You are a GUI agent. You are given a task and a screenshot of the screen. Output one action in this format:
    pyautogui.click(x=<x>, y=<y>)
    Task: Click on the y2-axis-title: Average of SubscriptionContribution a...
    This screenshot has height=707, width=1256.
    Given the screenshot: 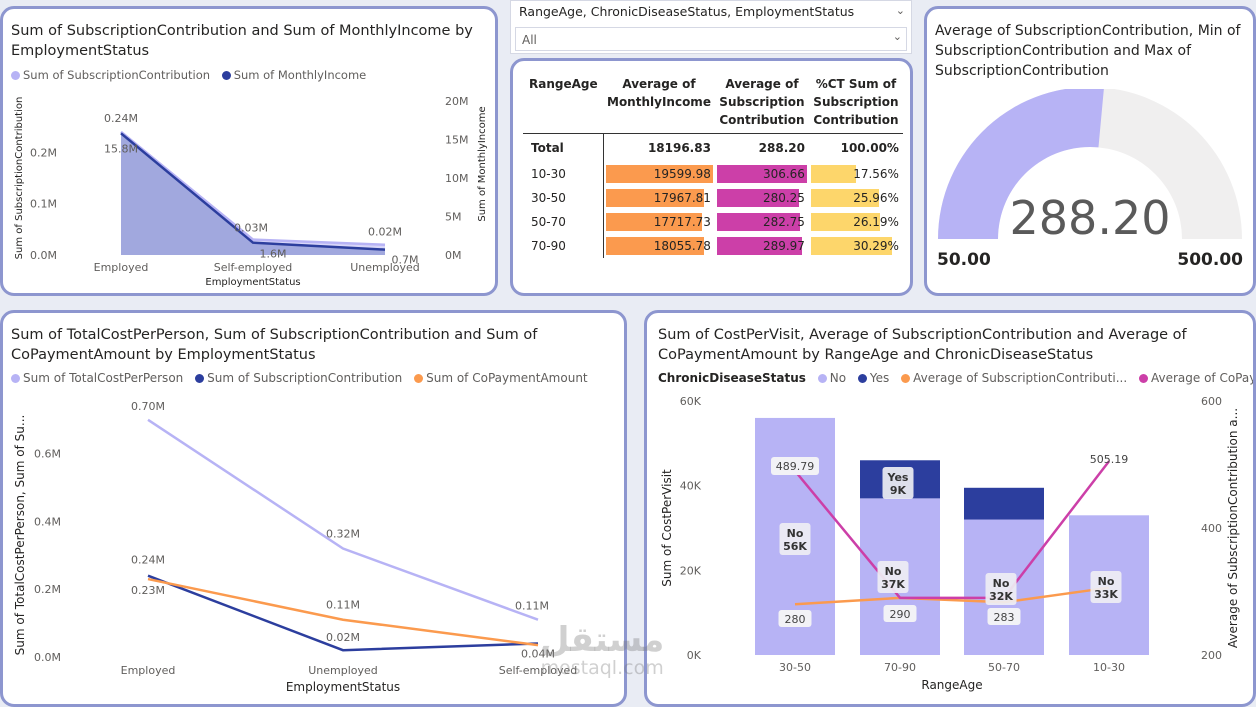 What is the action you would take?
    pyautogui.click(x=1233, y=528)
    